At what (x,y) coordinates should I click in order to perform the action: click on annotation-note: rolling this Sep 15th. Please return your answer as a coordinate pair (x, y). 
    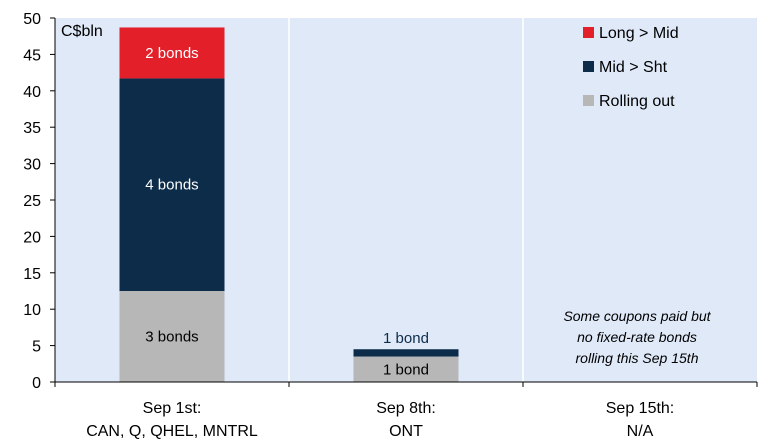
    Looking at the image, I should click on (637, 358).